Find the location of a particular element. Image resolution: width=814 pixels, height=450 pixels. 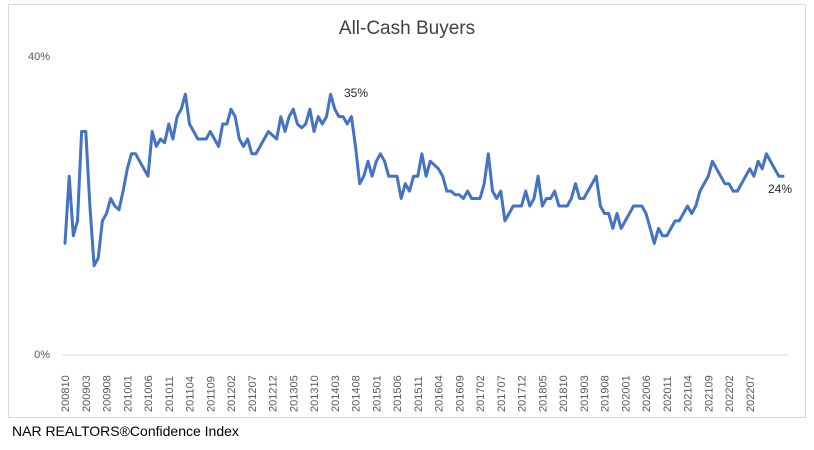

x-tick-label: 201712 is located at coordinates (523, 393).